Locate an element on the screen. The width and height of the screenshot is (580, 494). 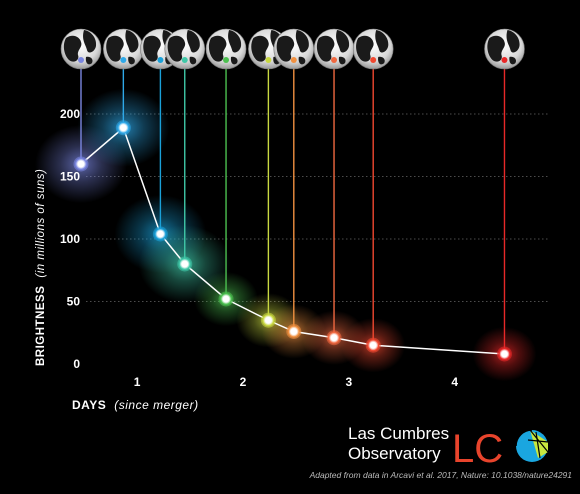
x-tick-label: 1 is located at coordinates (137, 382).